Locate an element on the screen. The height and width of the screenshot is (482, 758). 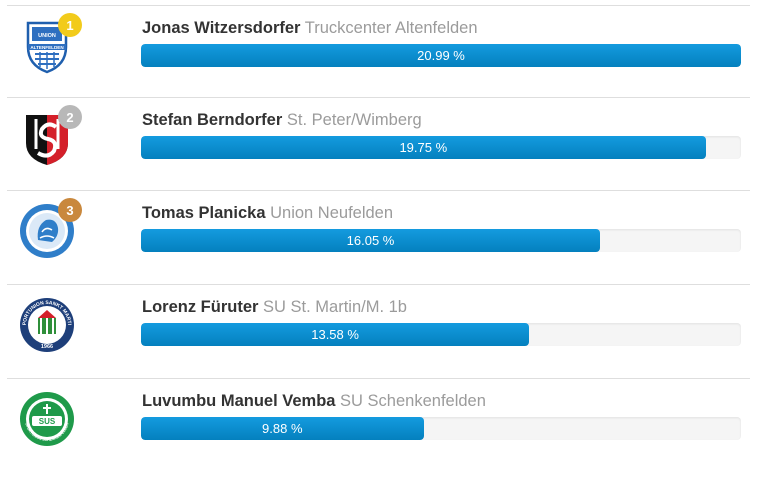
su-st-martin-crest-icon: SPORTUNION SANKT MARTIN 1966 is located at coordinates (46, 324).